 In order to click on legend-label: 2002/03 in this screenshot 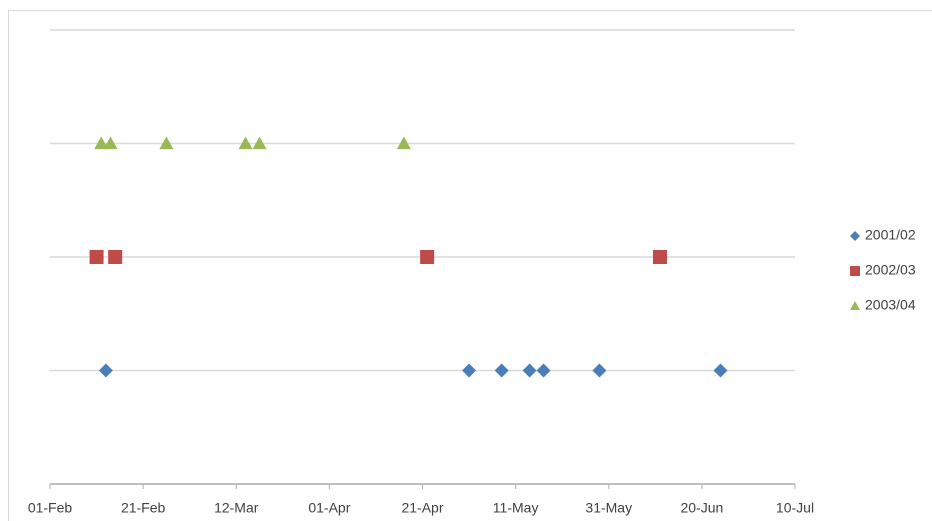, I will do `click(890, 270)`.